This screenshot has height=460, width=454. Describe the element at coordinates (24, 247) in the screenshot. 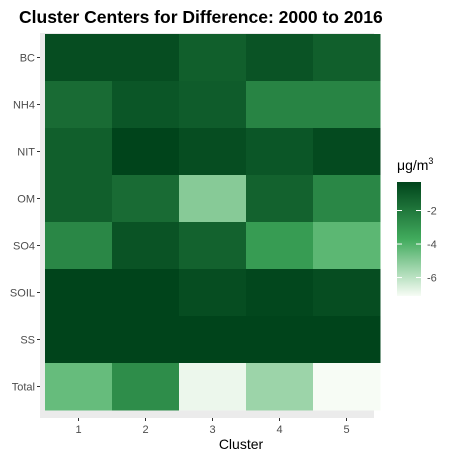

I see `y-tick-label: SO4` at that location.